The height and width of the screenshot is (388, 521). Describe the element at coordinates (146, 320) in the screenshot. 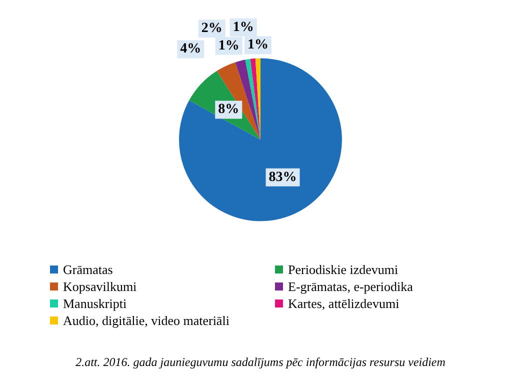

I see `legend-label: Audio, digitālie, video materiāli` at that location.